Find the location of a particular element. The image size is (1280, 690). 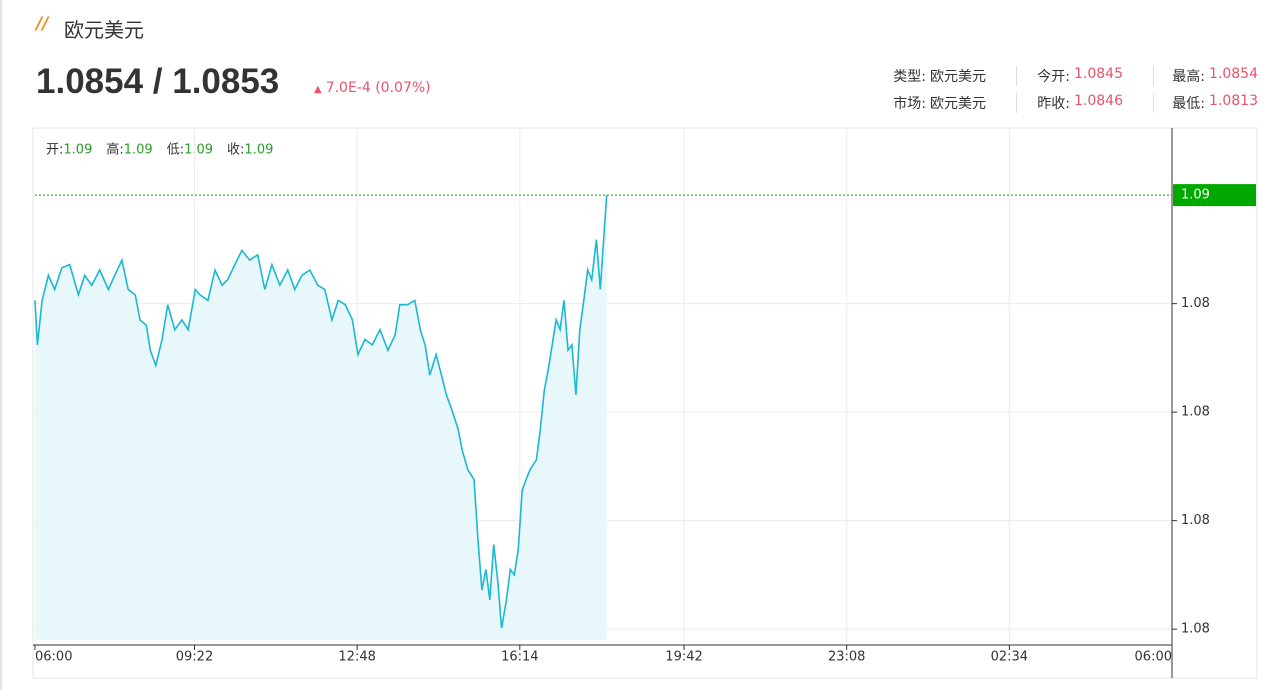

x-tick-label: 12:48 is located at coordinates (356, 657).